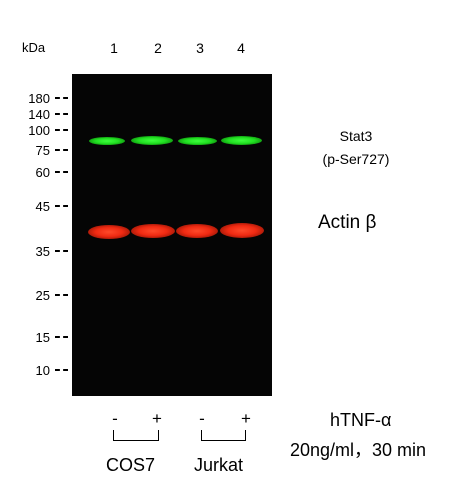 The width and height of the screenshot is (450, 500). What do you see at coordinates (42, 206) in the screenshot?
I see `marker-value: 45` at bounding box center [42, 206].